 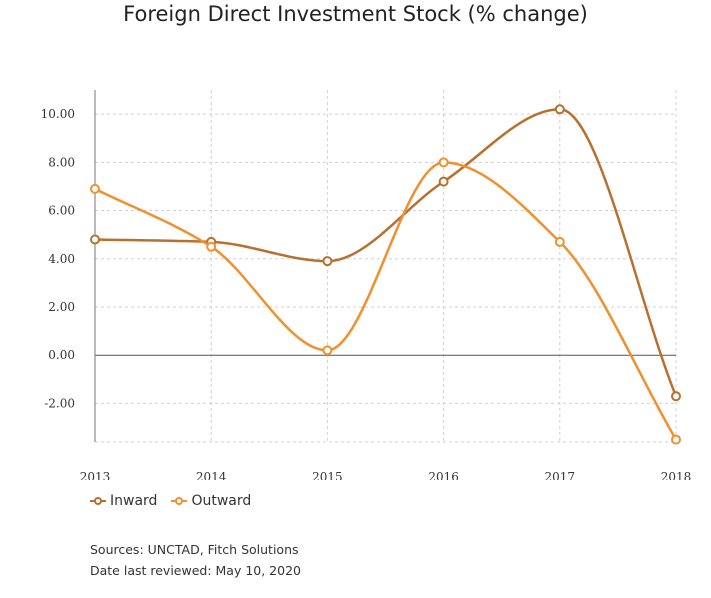 I want to click on y-tick-label: 10.00, so click(x=58, y=114).